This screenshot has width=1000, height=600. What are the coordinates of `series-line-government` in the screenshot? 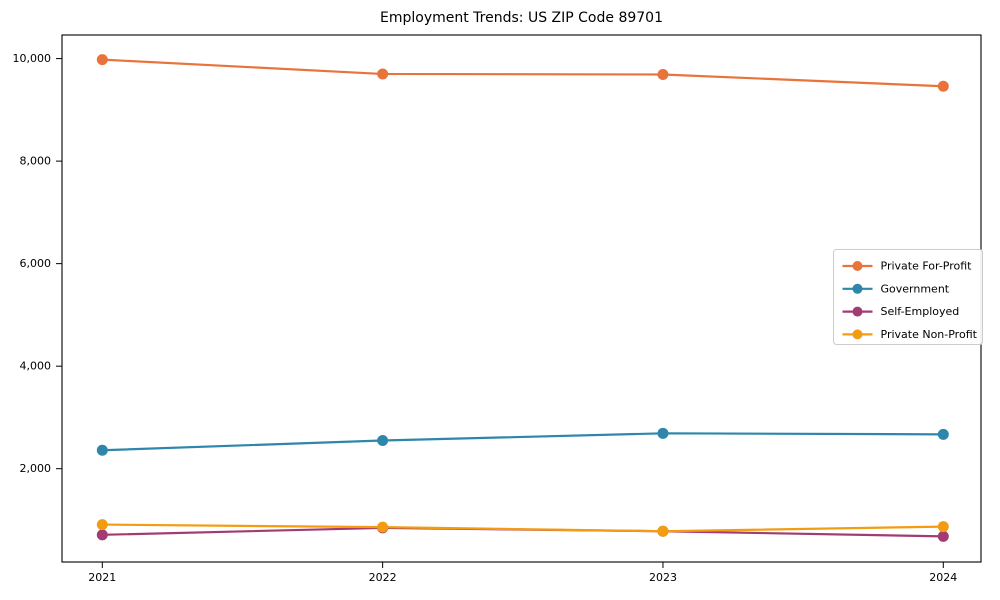 It's located at (523, 442).